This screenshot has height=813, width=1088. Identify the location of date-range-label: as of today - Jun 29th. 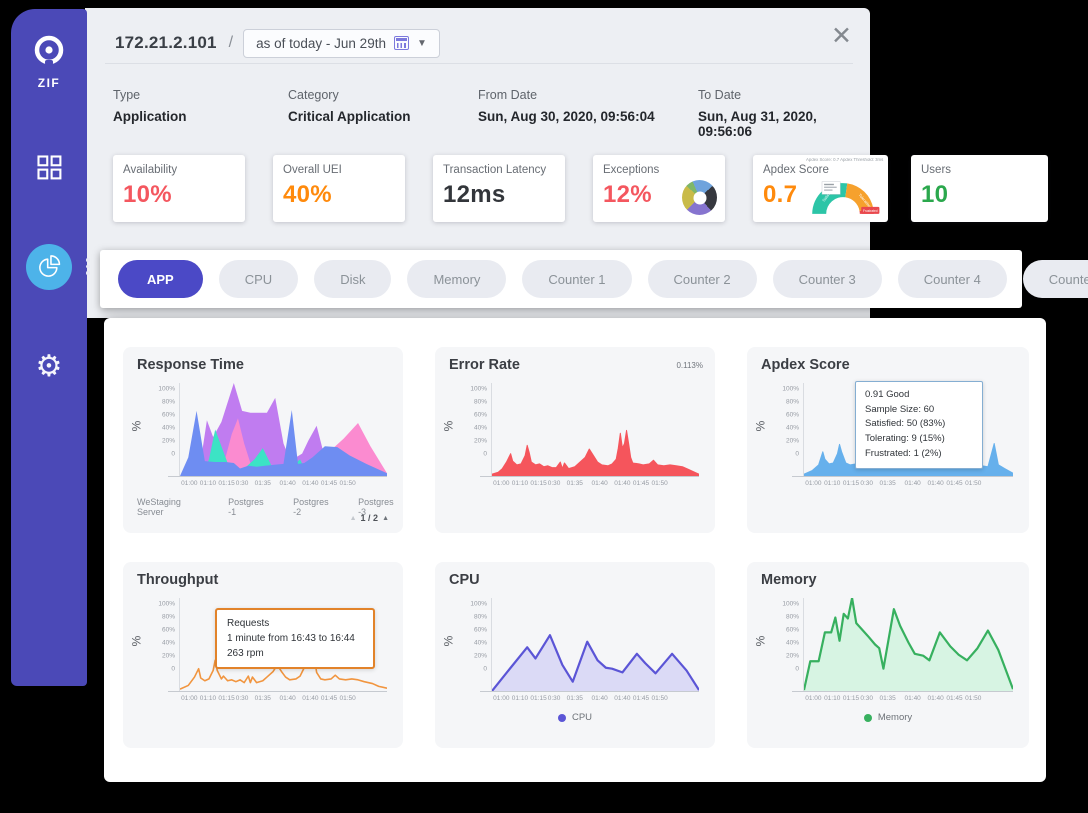
(321, 43).